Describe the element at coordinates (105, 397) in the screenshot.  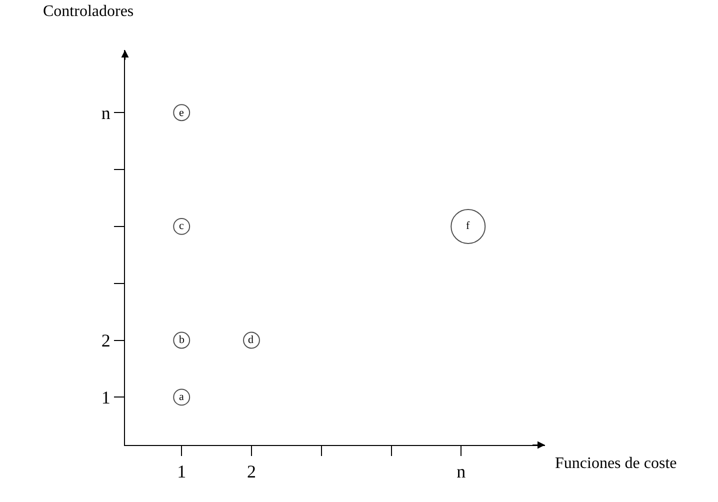
I see `y-tick-label: 1` at that location.